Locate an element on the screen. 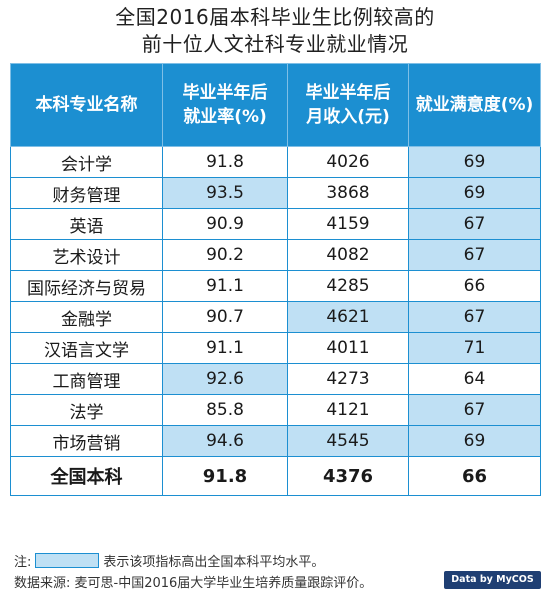 This screenshot has height=597, width=550. income-cell: 4121 is located at coordinates (348, 410).